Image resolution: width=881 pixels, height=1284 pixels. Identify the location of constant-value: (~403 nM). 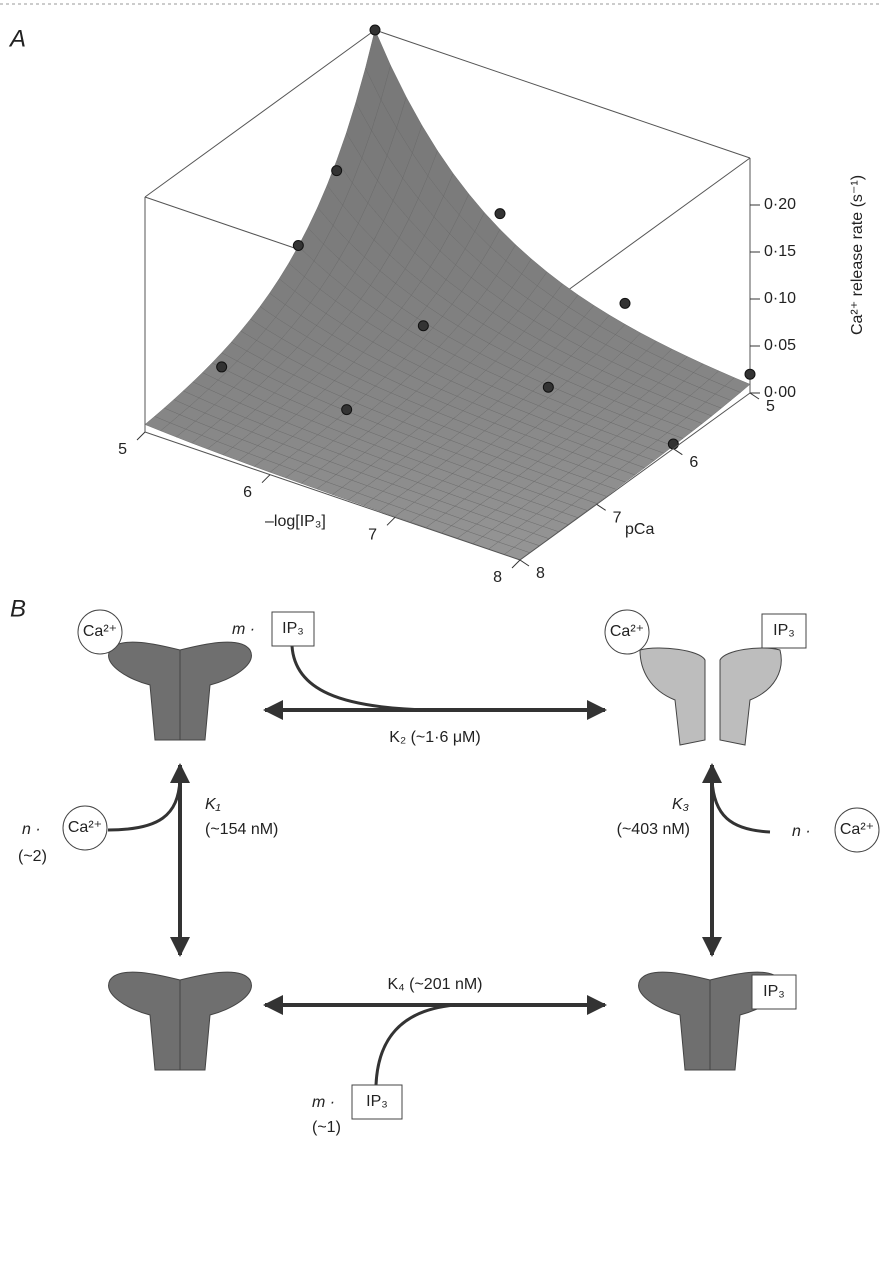
(653, 829).